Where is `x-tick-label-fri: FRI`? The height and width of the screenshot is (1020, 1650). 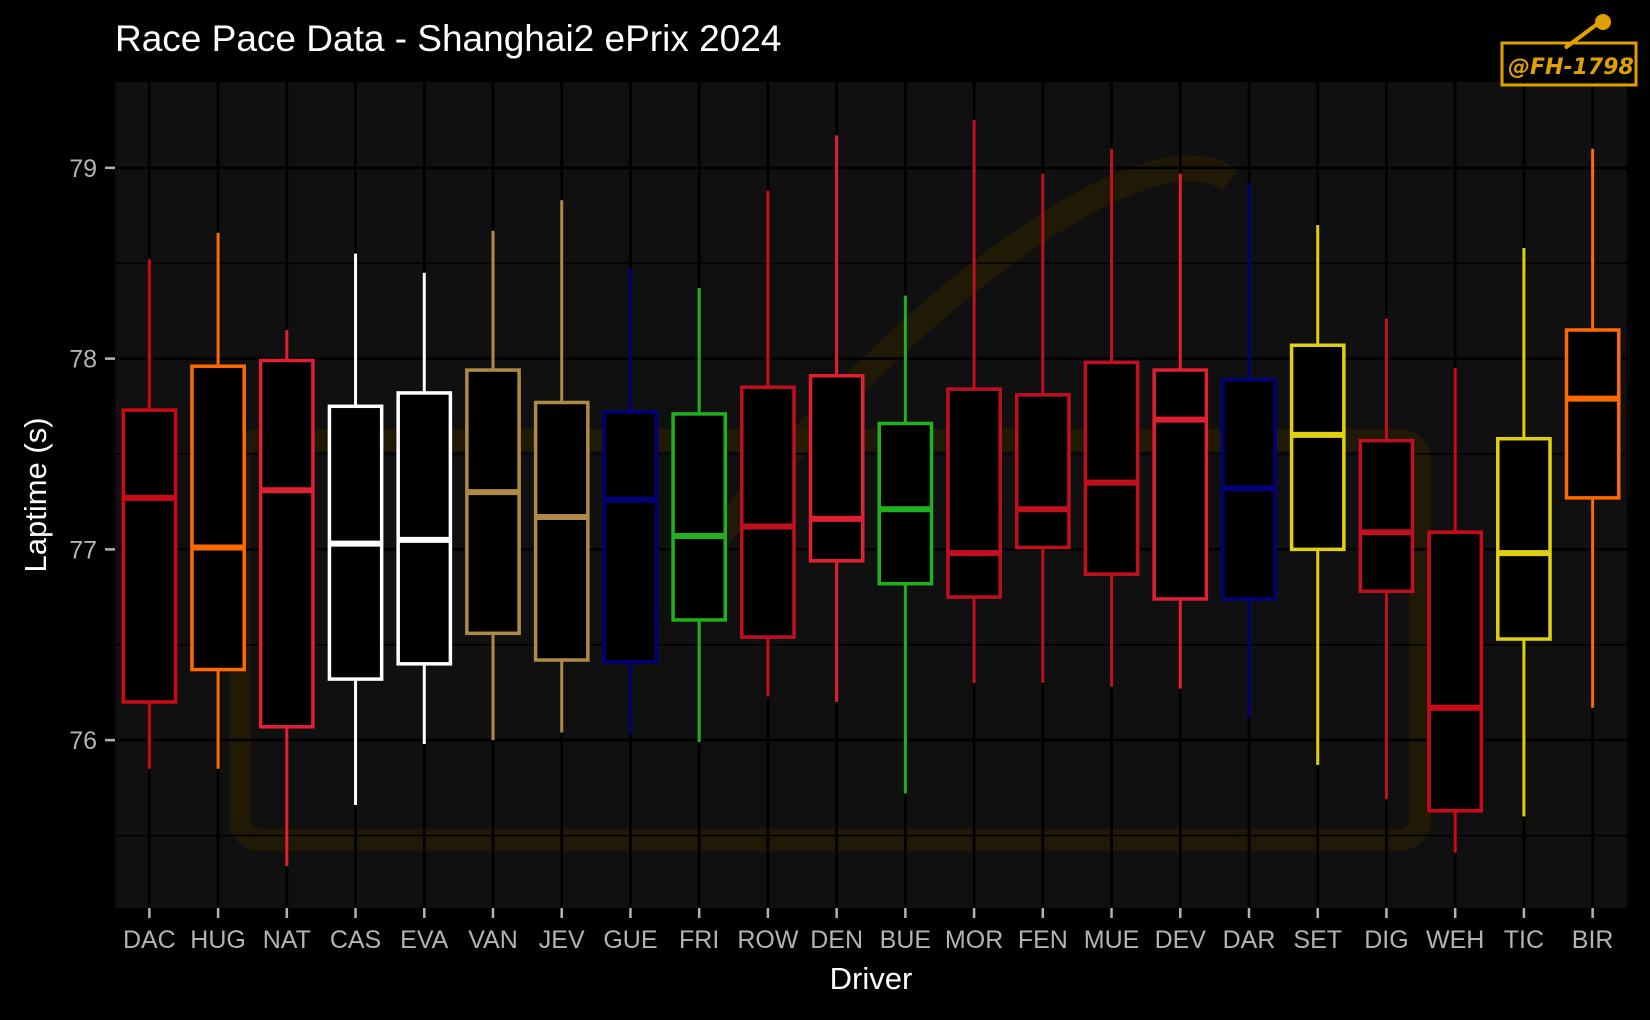 x-tick-label-fri: FRI is located at coordinates (699, 940).